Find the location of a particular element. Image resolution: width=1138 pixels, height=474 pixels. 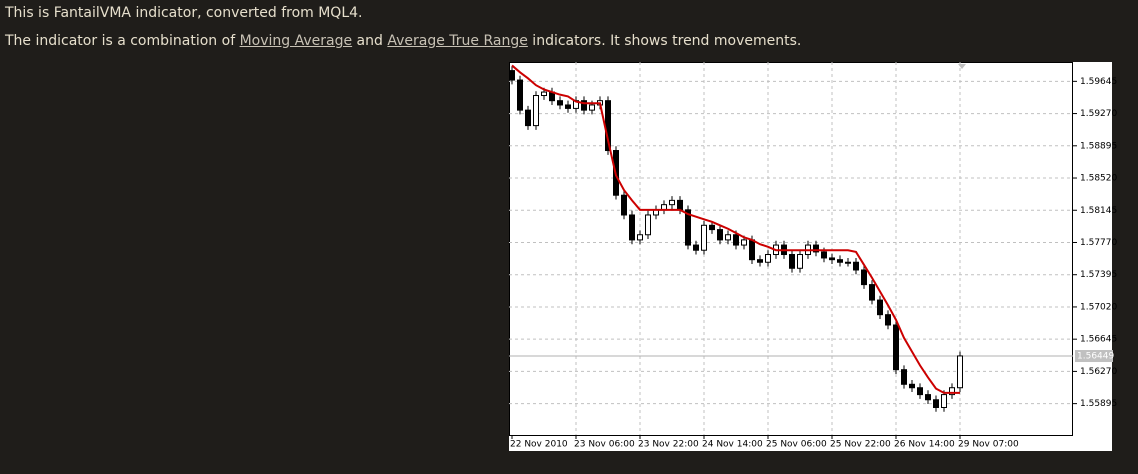

text: and is located at coordinates (370, 41).